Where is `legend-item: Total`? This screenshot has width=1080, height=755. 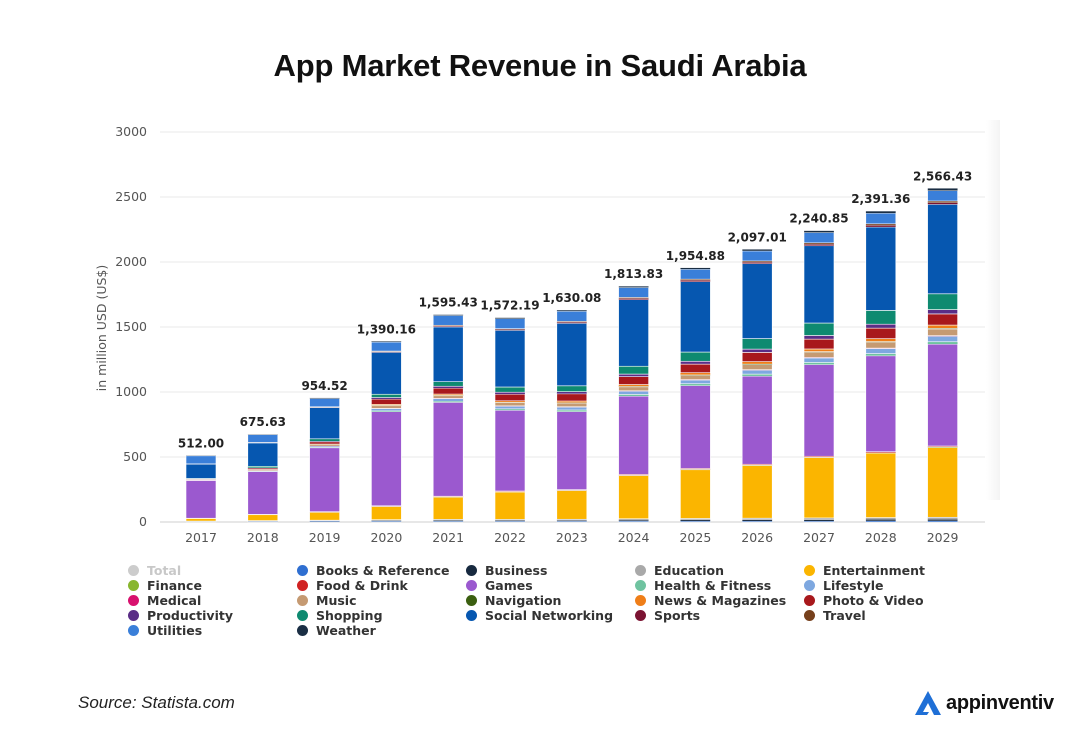
legend-item: Total is located at coordinates (212, 570).